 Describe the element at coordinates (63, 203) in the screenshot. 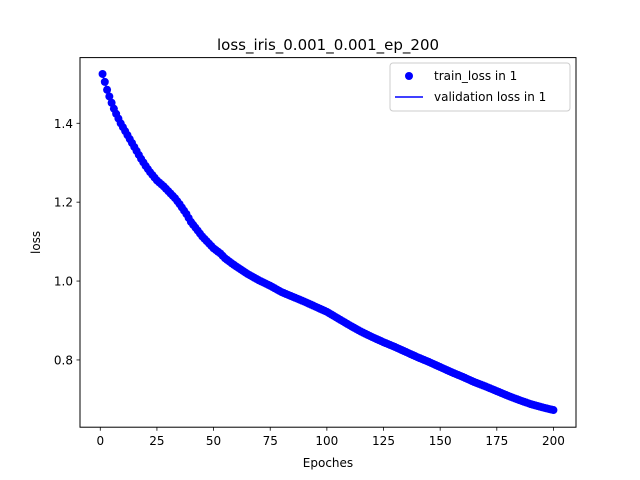

I see `y-tick-label: 1.2` at that location.